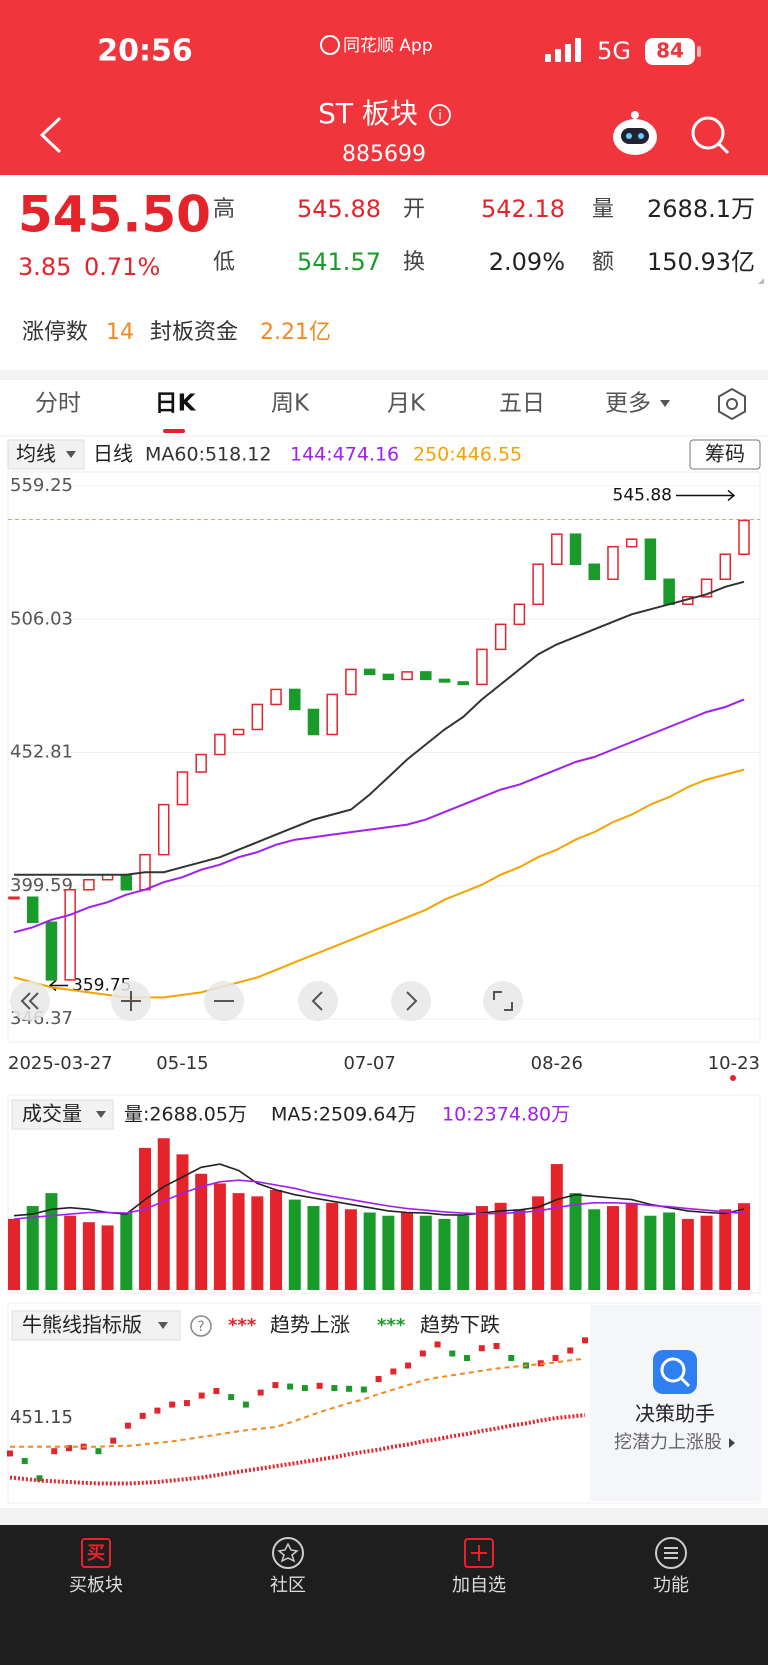  What do you see at coordinates (732, 1443) in the screenshot?
I see `chevron` at bounding box center [732, 1443].